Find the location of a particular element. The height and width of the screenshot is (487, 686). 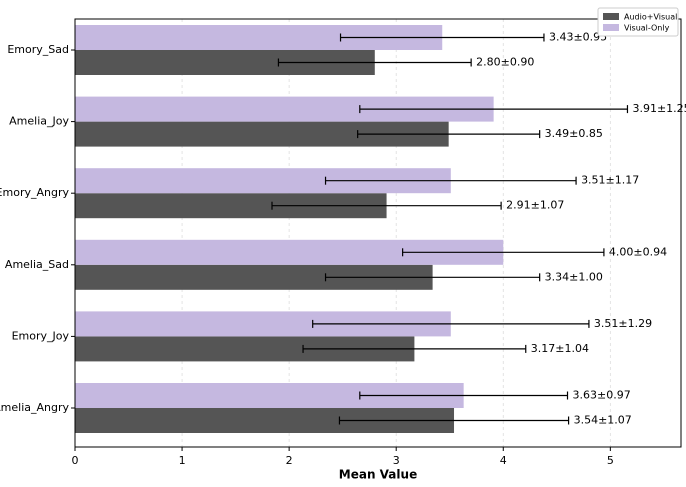

x-tick-label: 2 is located at coordinates (289, 460).